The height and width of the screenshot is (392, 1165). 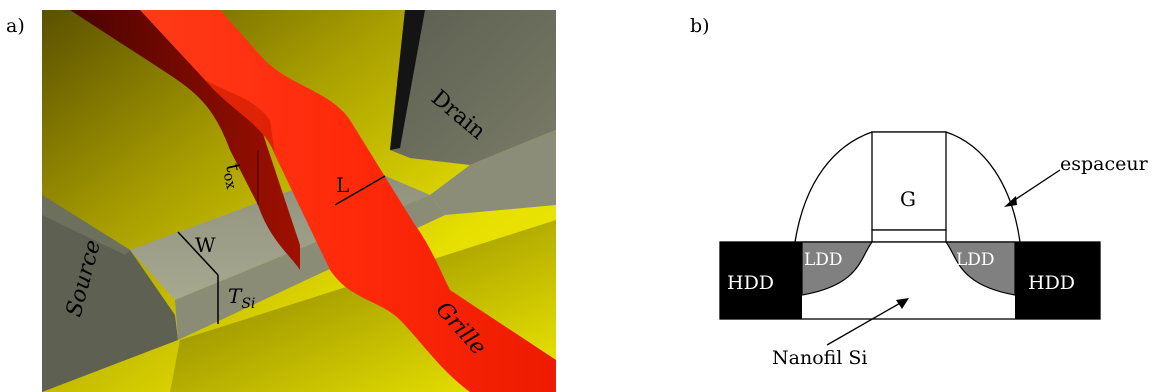 I want to click on spacer-label: espaceur, so click(x=1104, y=164).